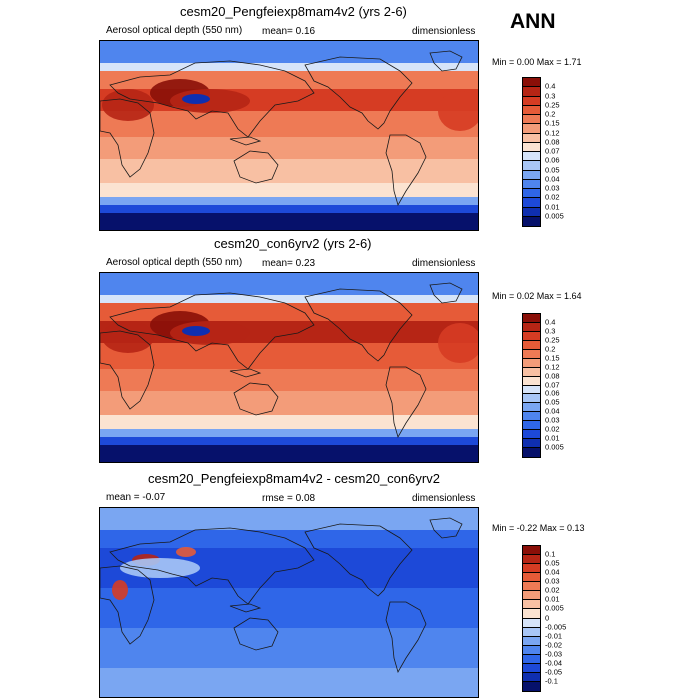 This screenshot has height=700, width=700. I want to click on panel-1-minmax: Min = 0.00 Max = 1.71, so click(537, 62).